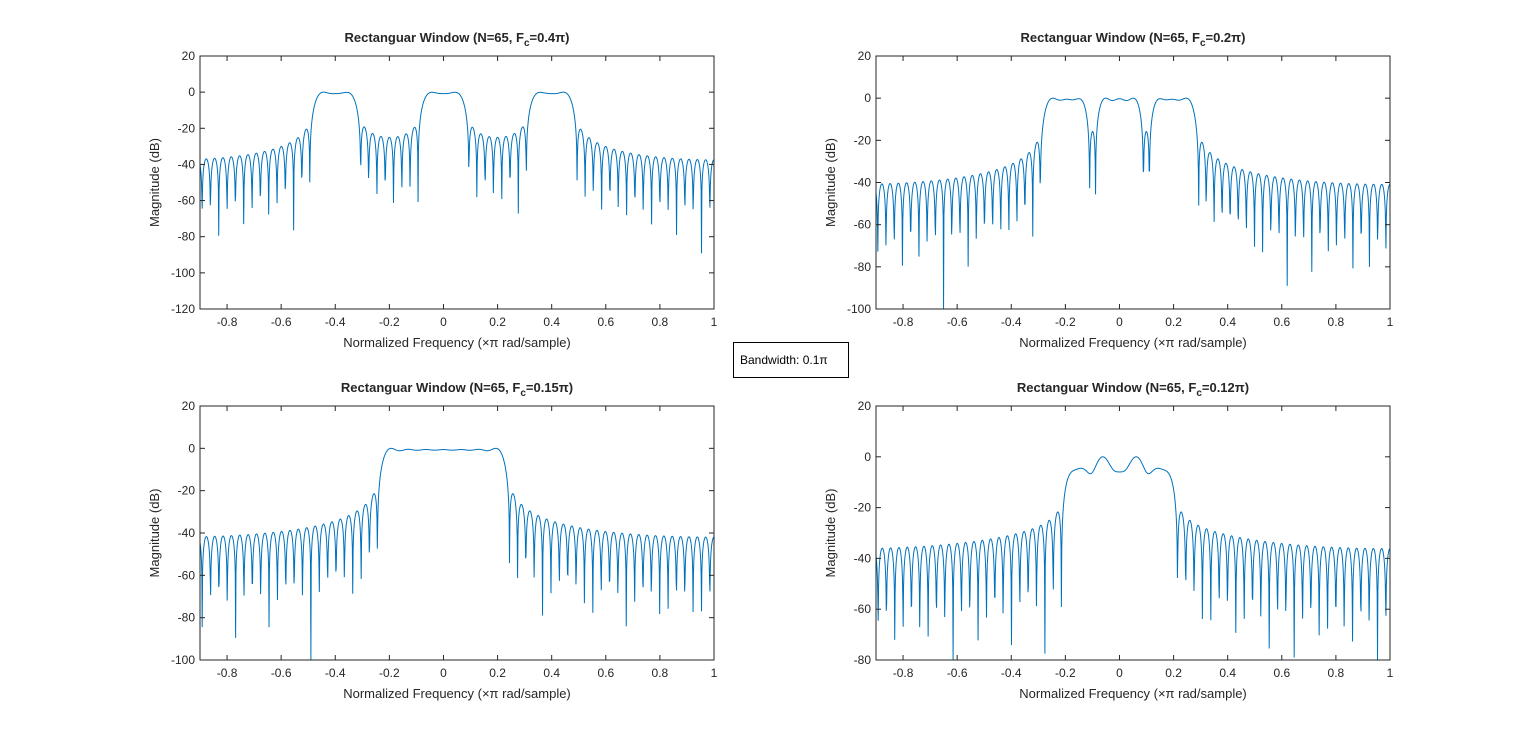 The width and height of the screenshot is (1536, 740). What do you see at coordinates (183, 309) in the screenshot?
I see `y-tick-label: -120` at bounding box center [183, 309].